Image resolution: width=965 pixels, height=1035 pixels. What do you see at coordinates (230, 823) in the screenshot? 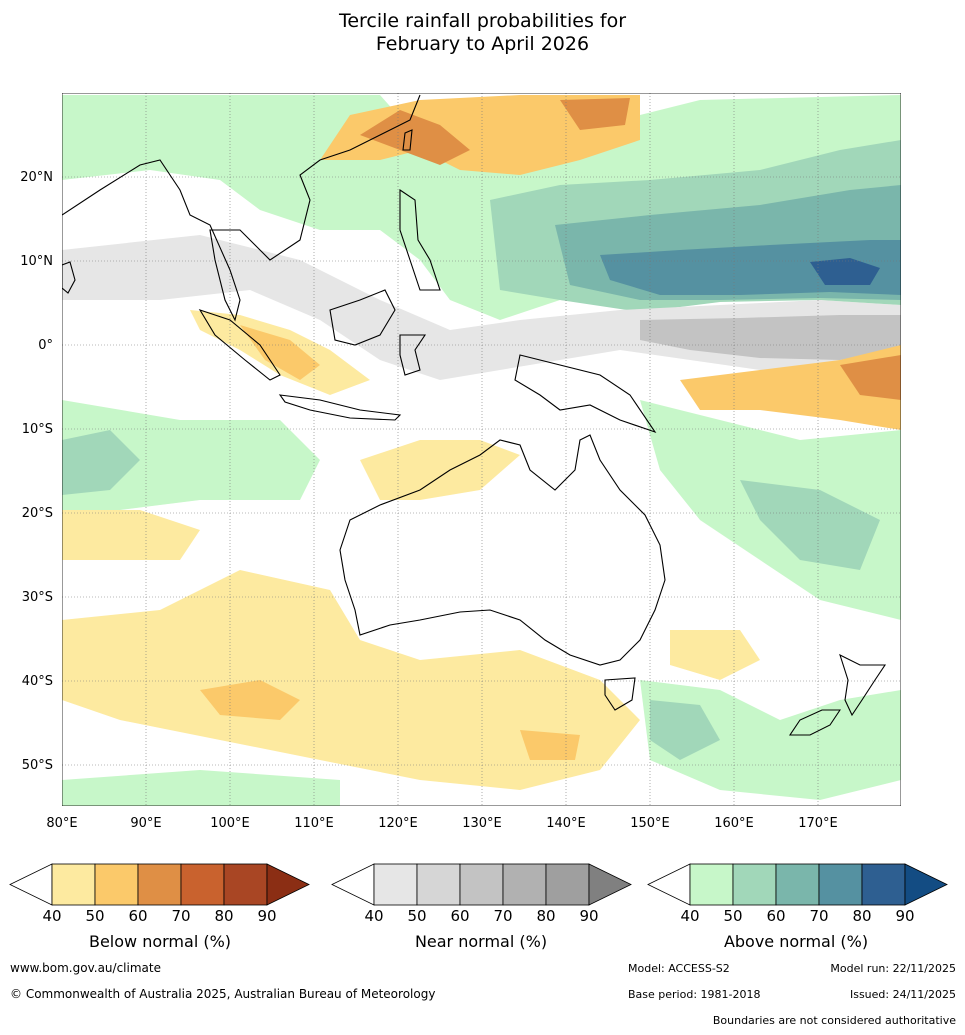
I see `lon-label-100e: 100°E` at bounding box center [230, 823].